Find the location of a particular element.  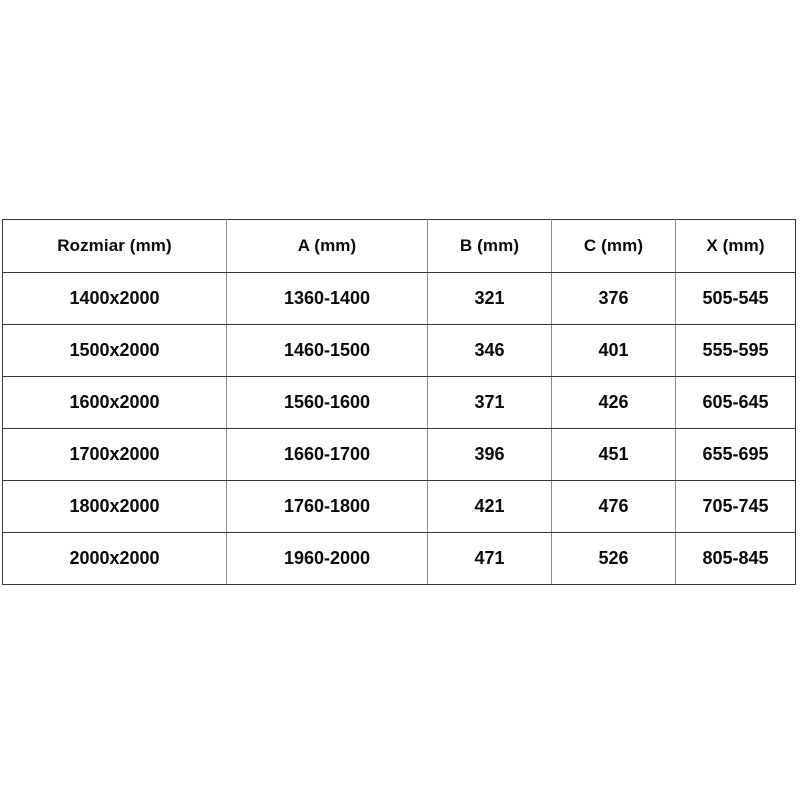

table-row: 1400x2000 1360-1400 321 376 505-545 is located at coordinates (399, 298).